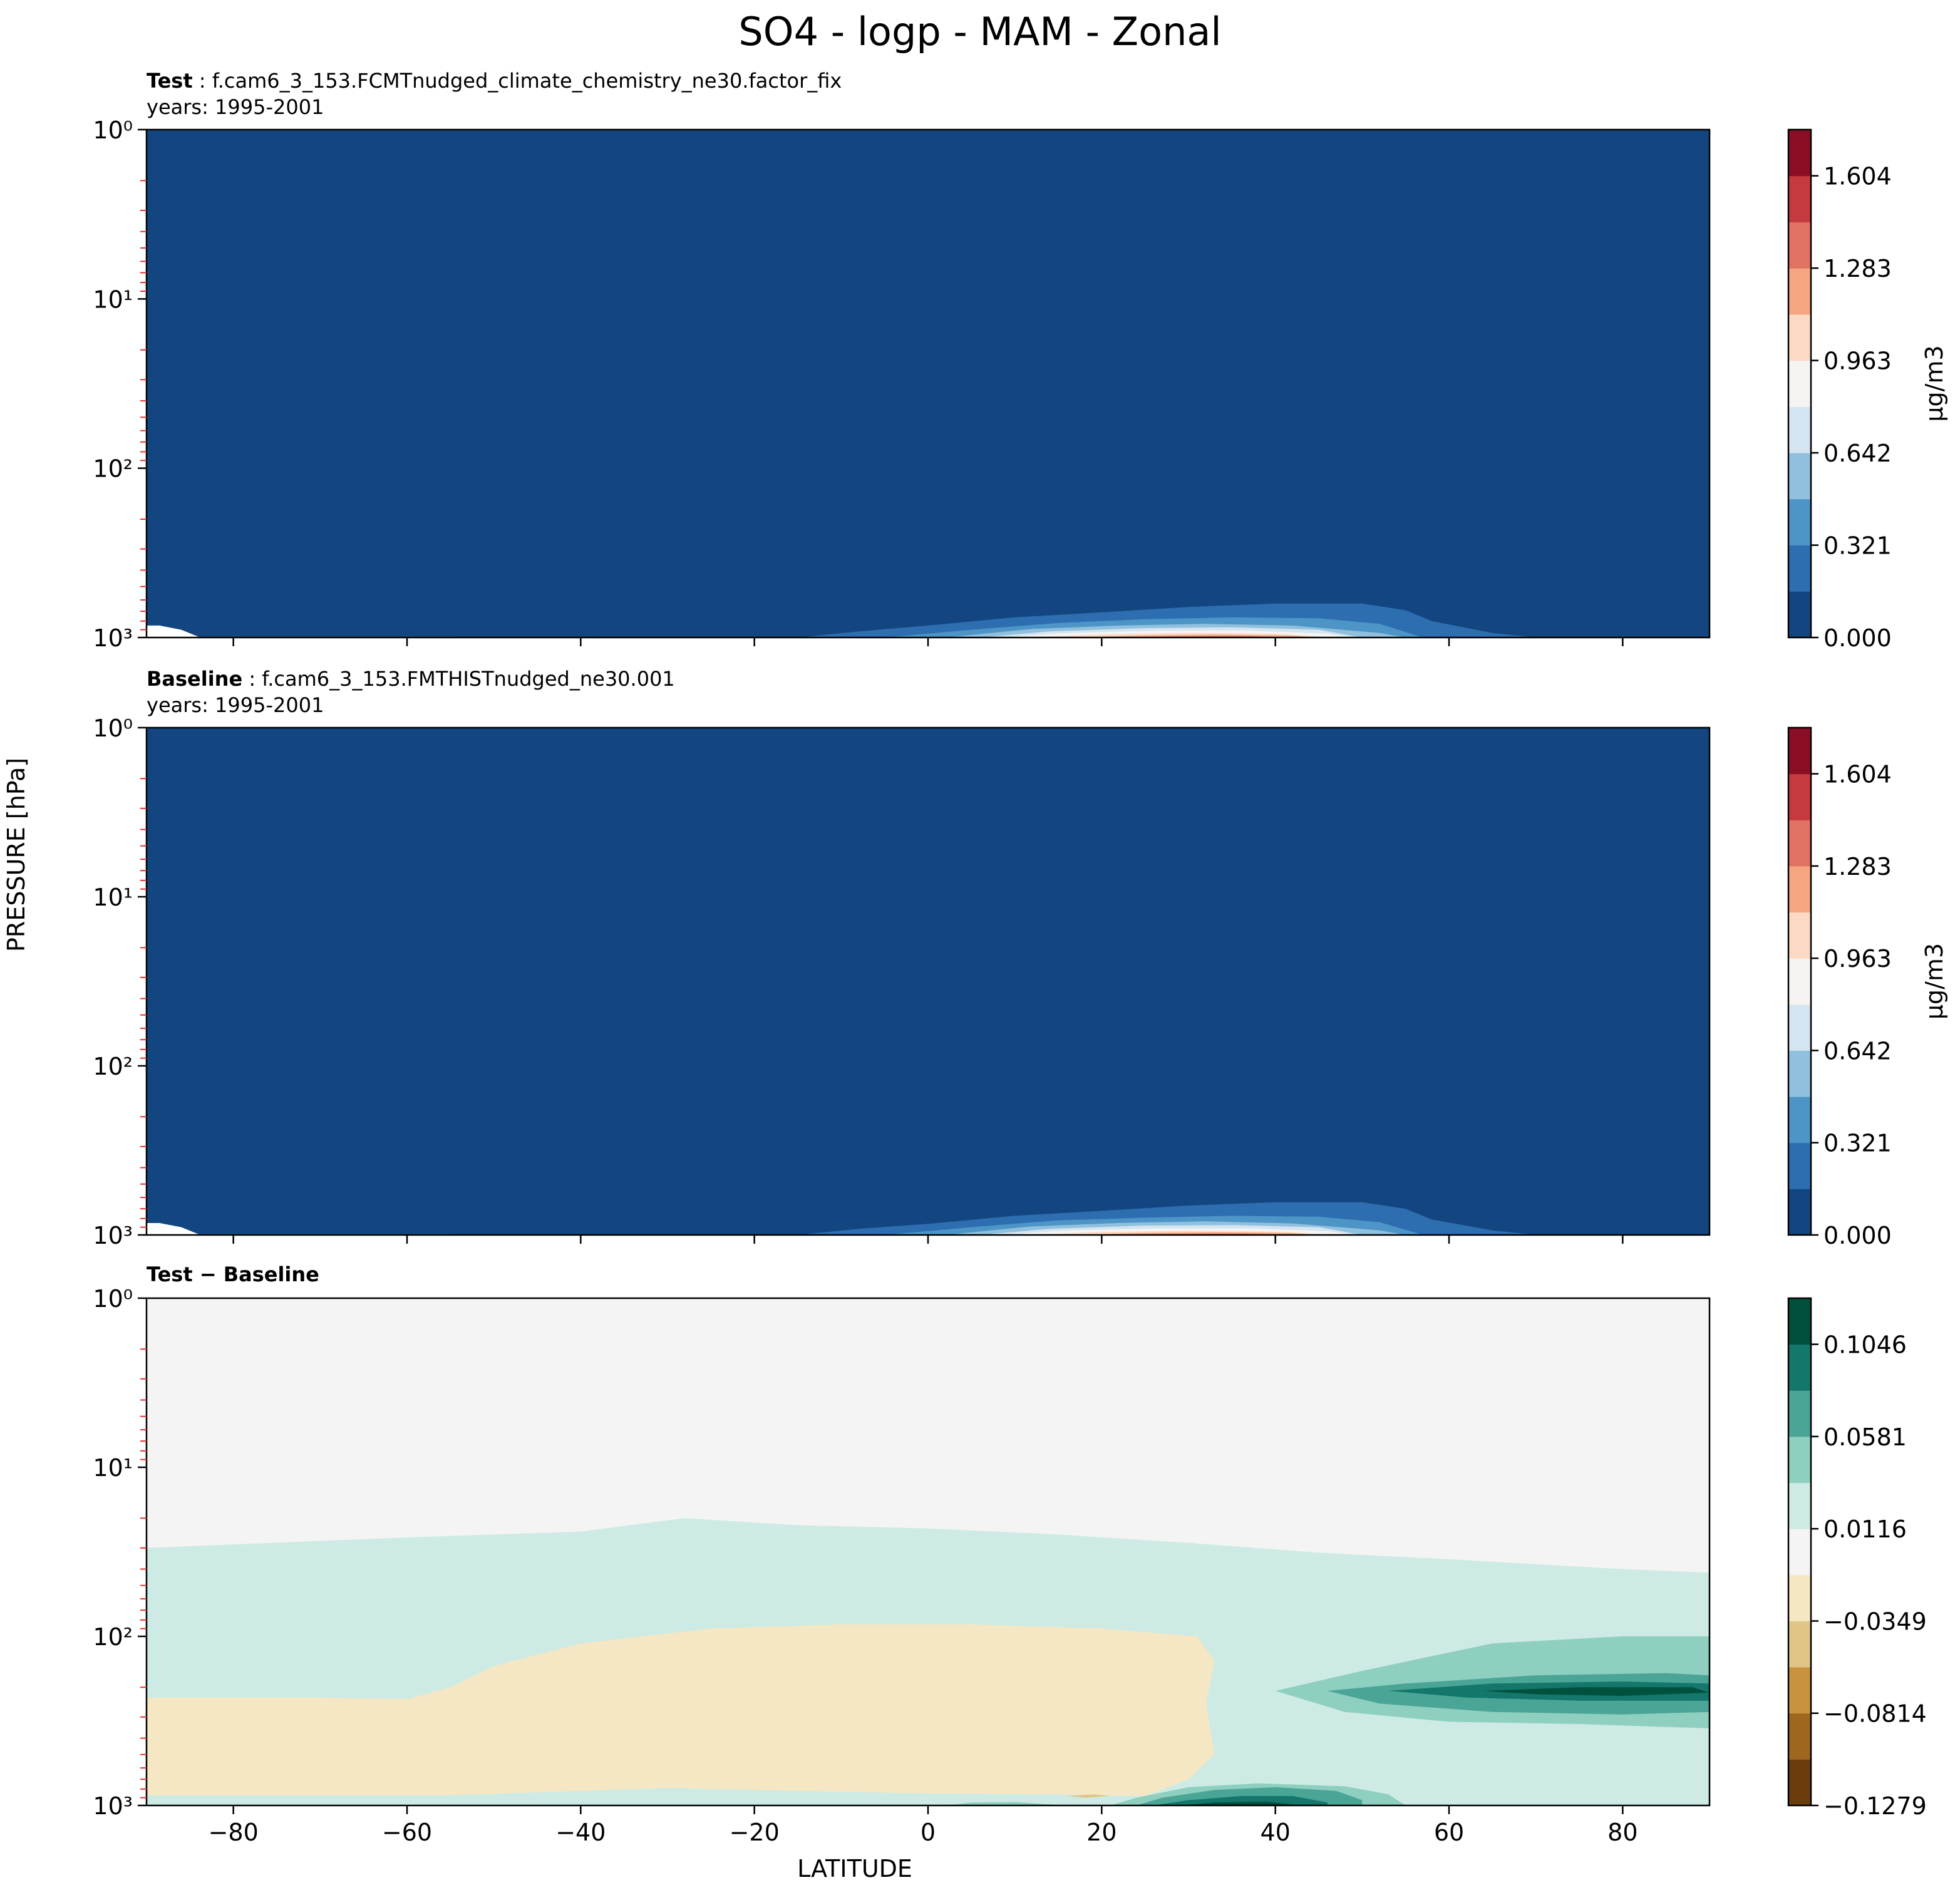 The width and height of the screenshot is (1960, 1900). Describe the element at coordinates (1857, 959) in the screenshot. I see `colorbar-tick-label: 0.963` at that location.